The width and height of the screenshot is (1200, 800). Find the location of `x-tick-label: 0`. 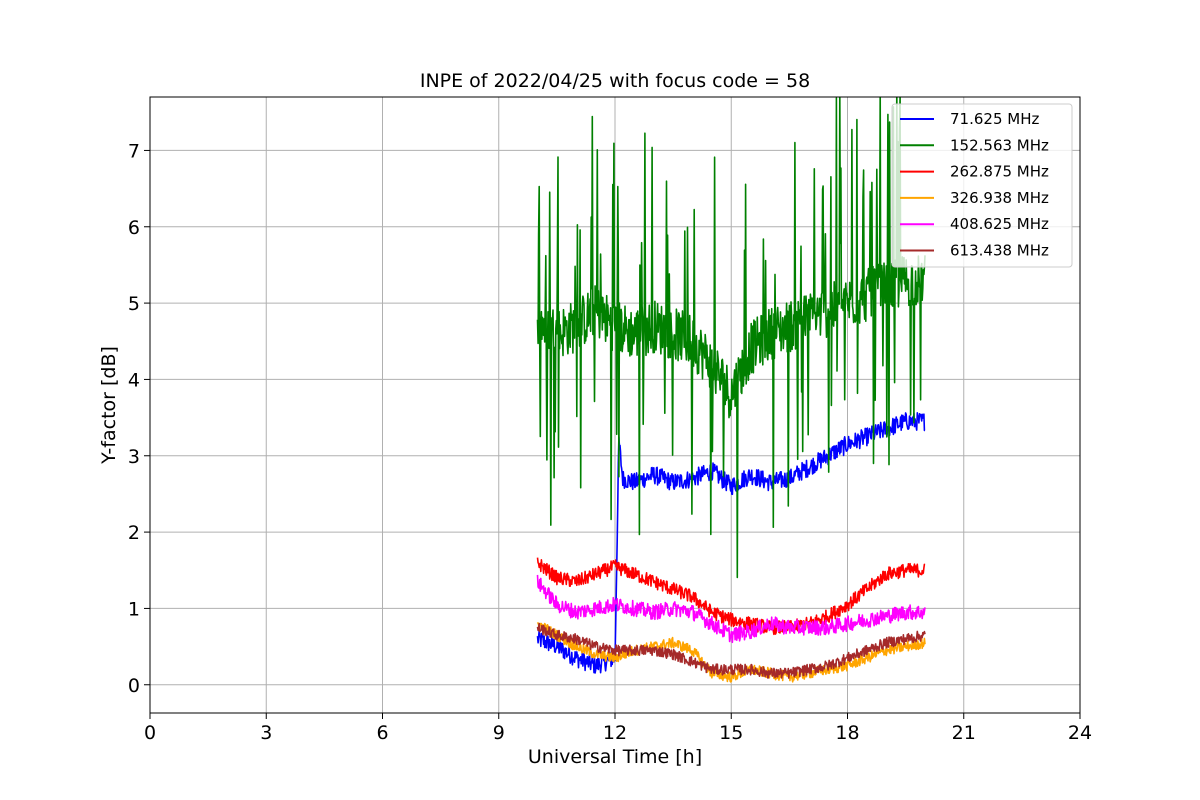

x-tick-label: 0 is located at coordinates (150, 733).